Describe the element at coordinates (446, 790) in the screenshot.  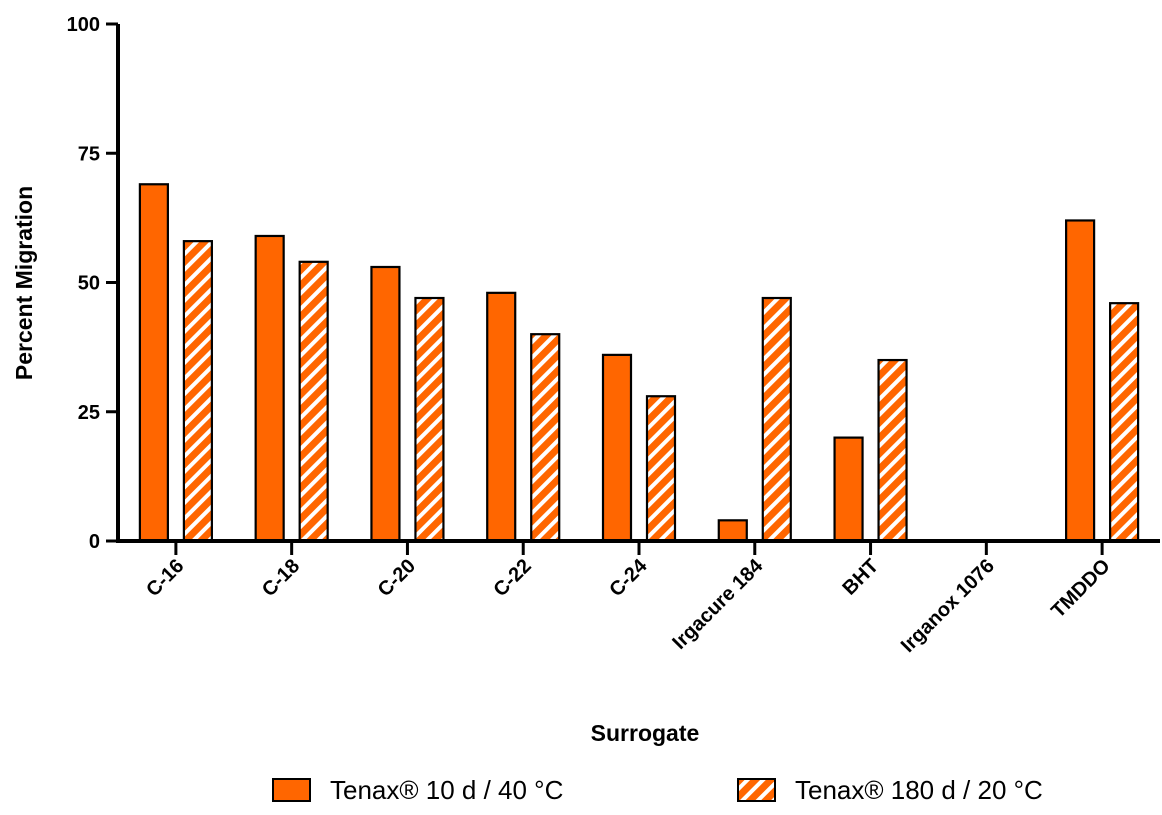
I see `legend-label-series-1: Tenax® 10 d / 40 °C` at that location.